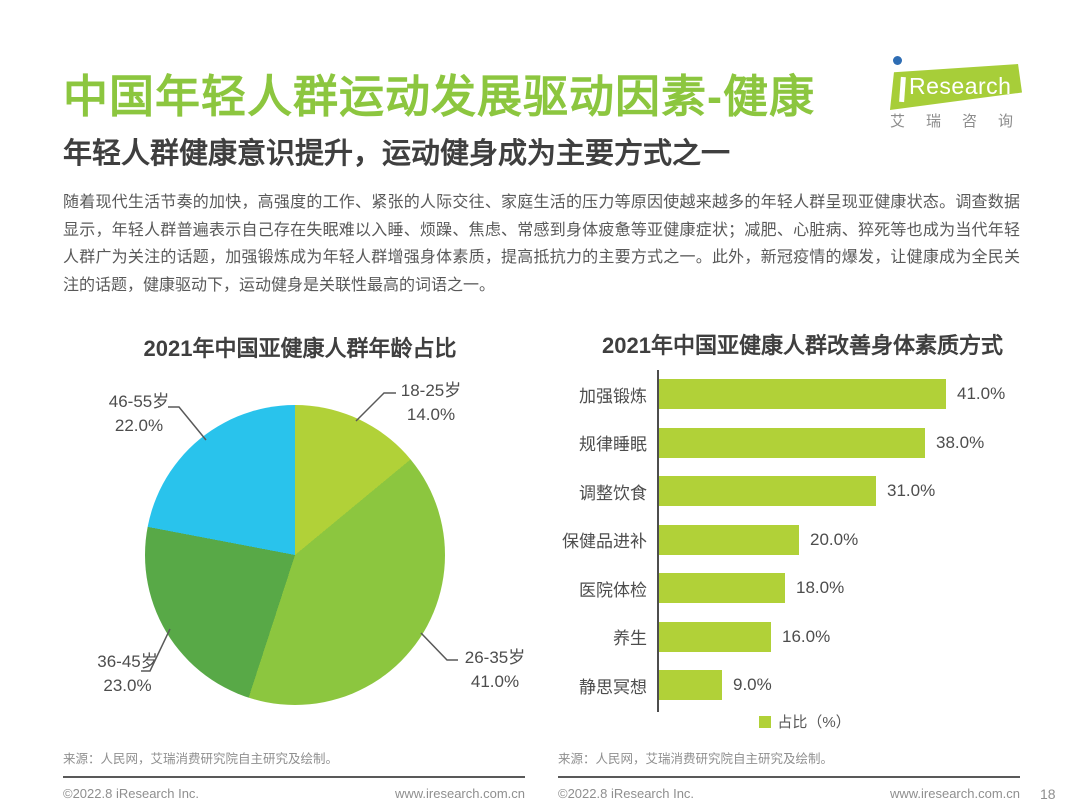  What do you see at coordinates (495, 669) in the screenshot?
I see `pie-slice-label: 26-35岁 41.0%` at bounding box center [495, 669].